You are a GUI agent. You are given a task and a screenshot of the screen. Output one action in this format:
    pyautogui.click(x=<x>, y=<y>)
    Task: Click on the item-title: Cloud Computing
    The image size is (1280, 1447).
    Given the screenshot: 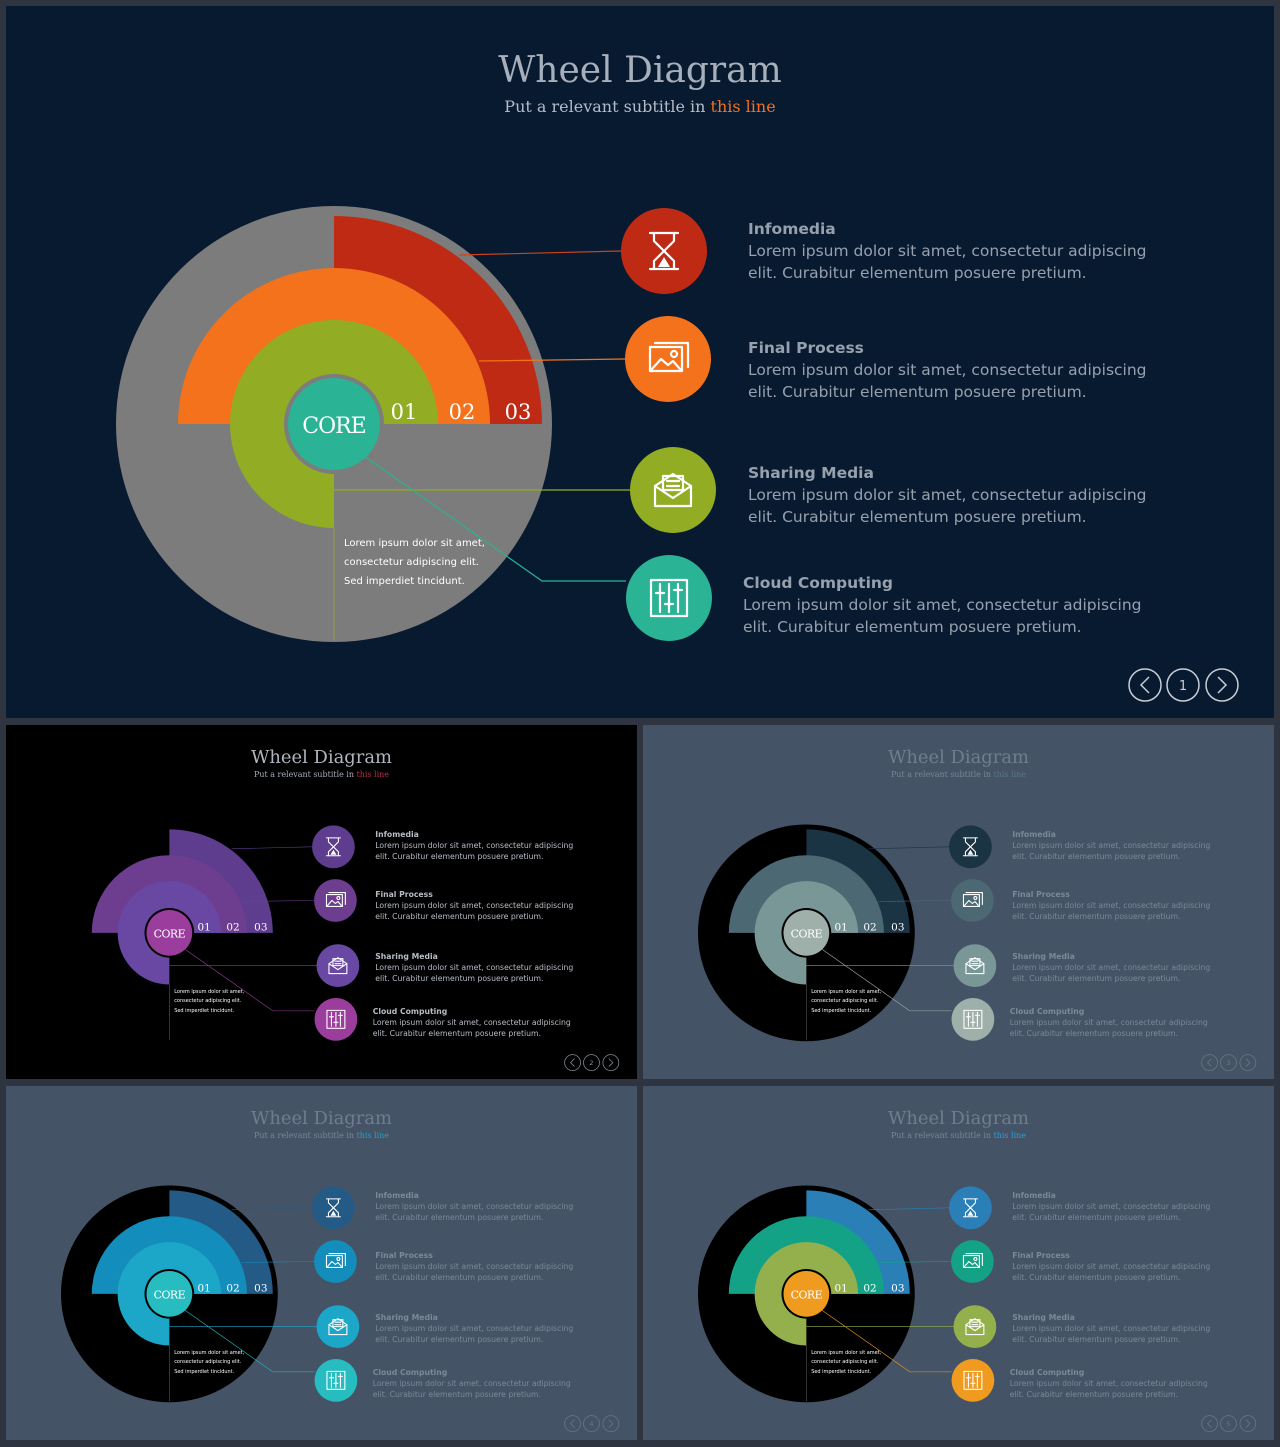 What is the action you would take?
    pyautogui.click(x=1047, y=1011)
    